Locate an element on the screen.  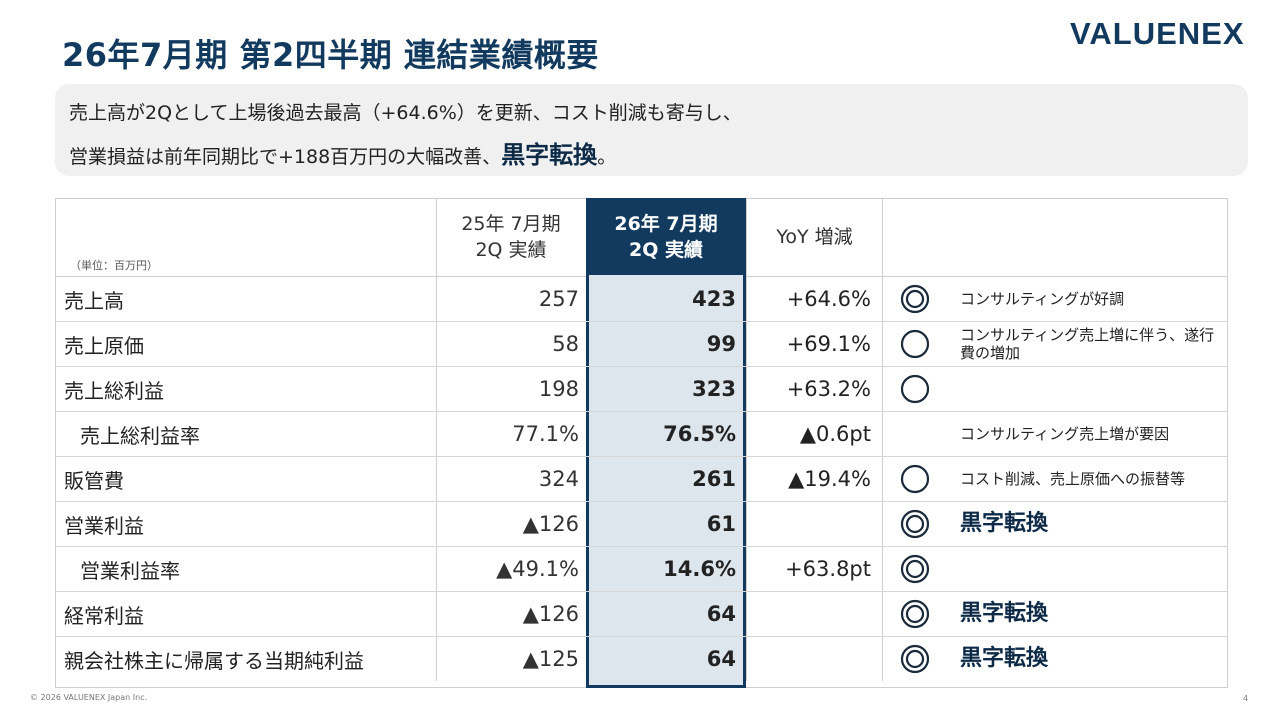
summary-line-2-suffix: 。 is located at coordinates (607, 157).